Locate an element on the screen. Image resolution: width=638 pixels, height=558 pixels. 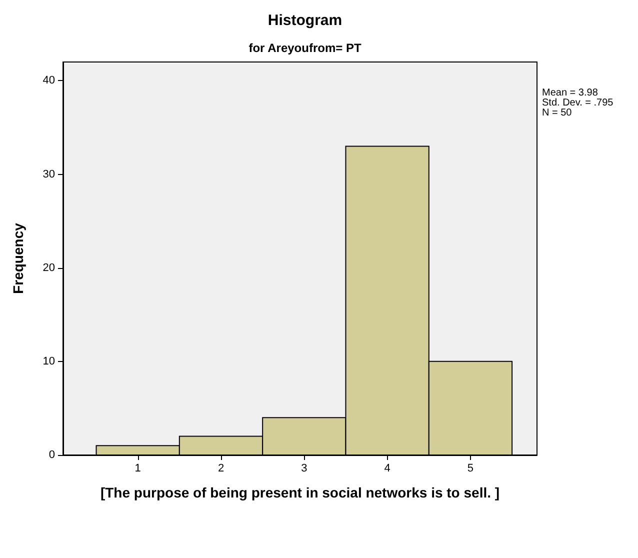
y-axis-title: Frequency is located at coordinates (18, 258).